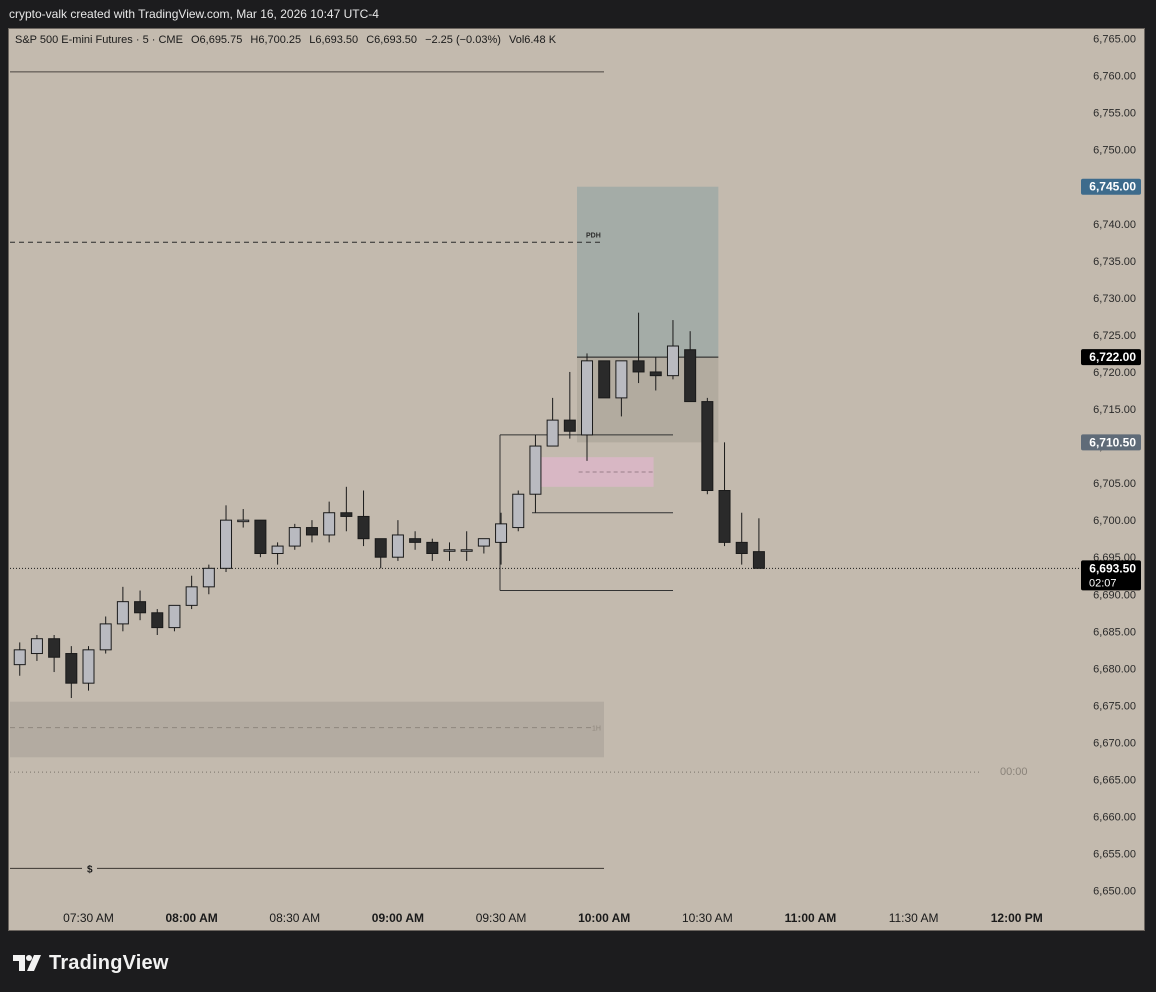  Describe the element at coordinates (276, 40) in the screenshot. I see `ohlc-high: H6,700.25` at that location.